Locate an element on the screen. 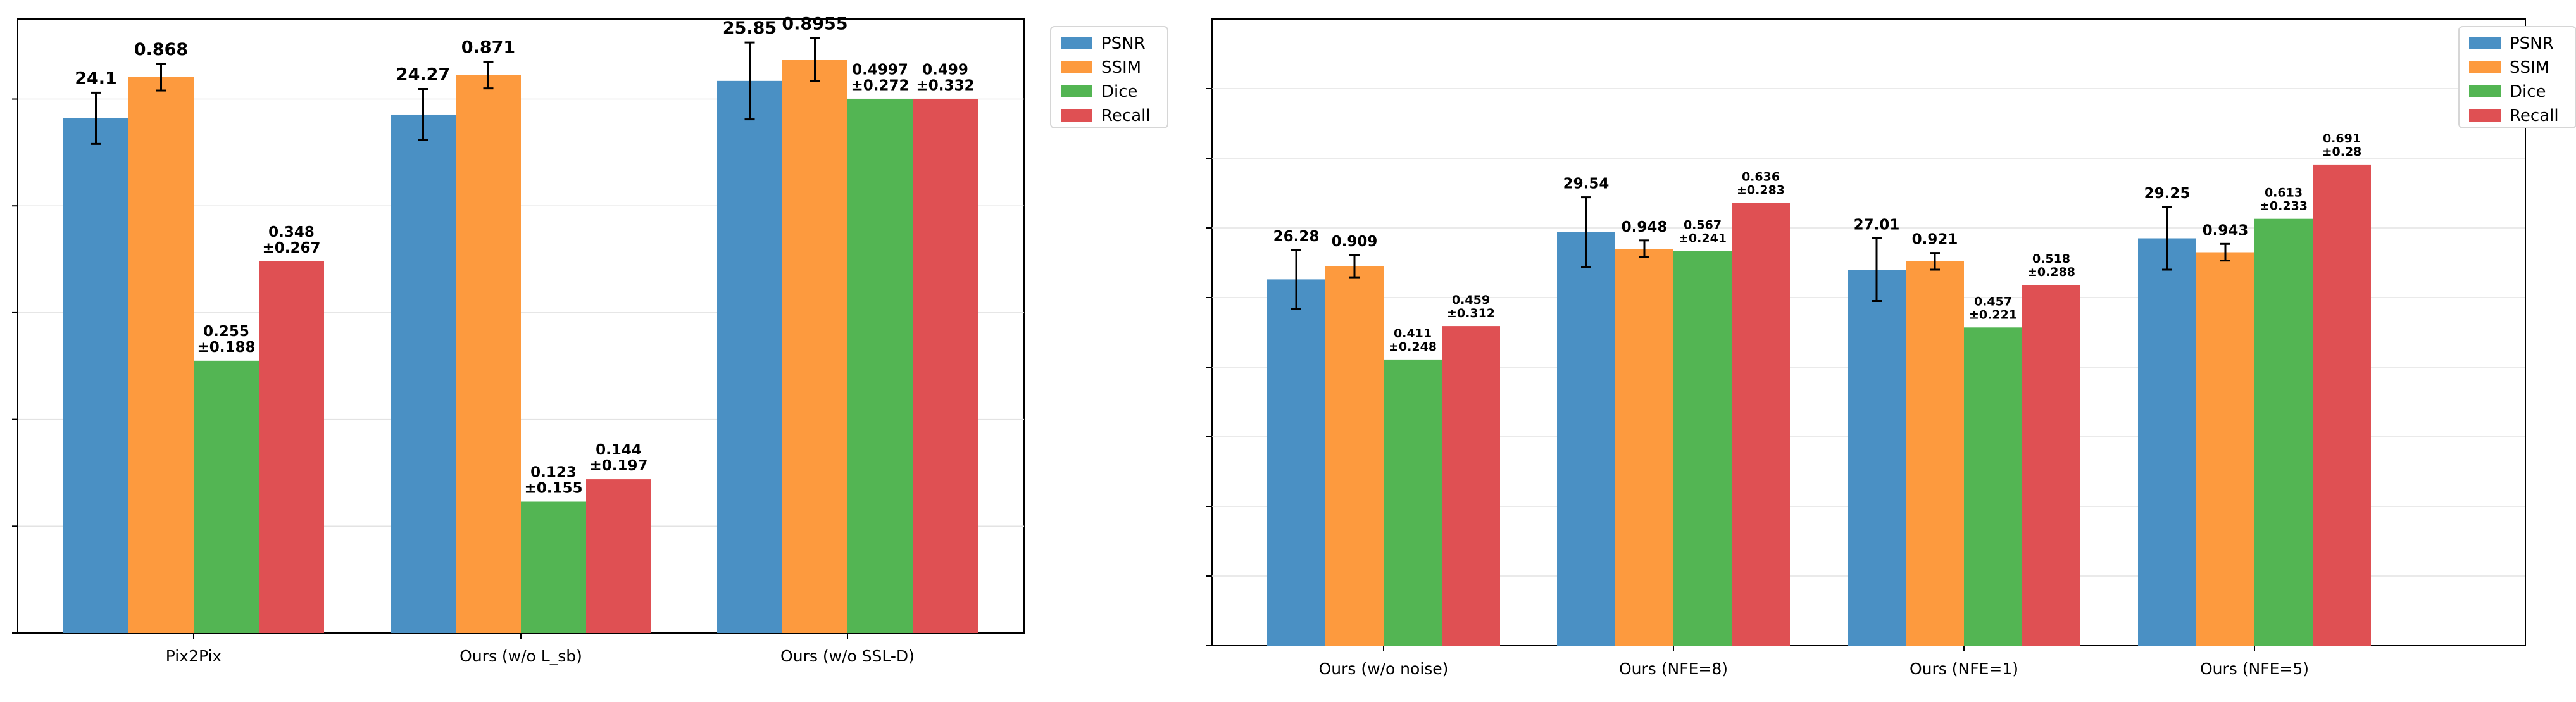 The image size is (2576, 702). data-label: 0.144 ±0.197 is located at coordinates (618, 458).